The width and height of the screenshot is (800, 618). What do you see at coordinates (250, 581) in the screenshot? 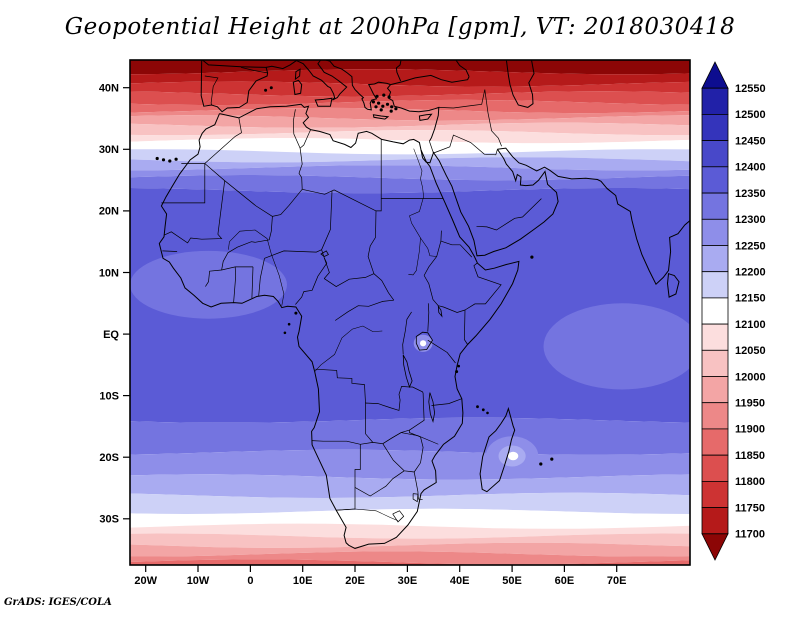
I see `lon-tick-label: 0` at bounding box center [250, 581].